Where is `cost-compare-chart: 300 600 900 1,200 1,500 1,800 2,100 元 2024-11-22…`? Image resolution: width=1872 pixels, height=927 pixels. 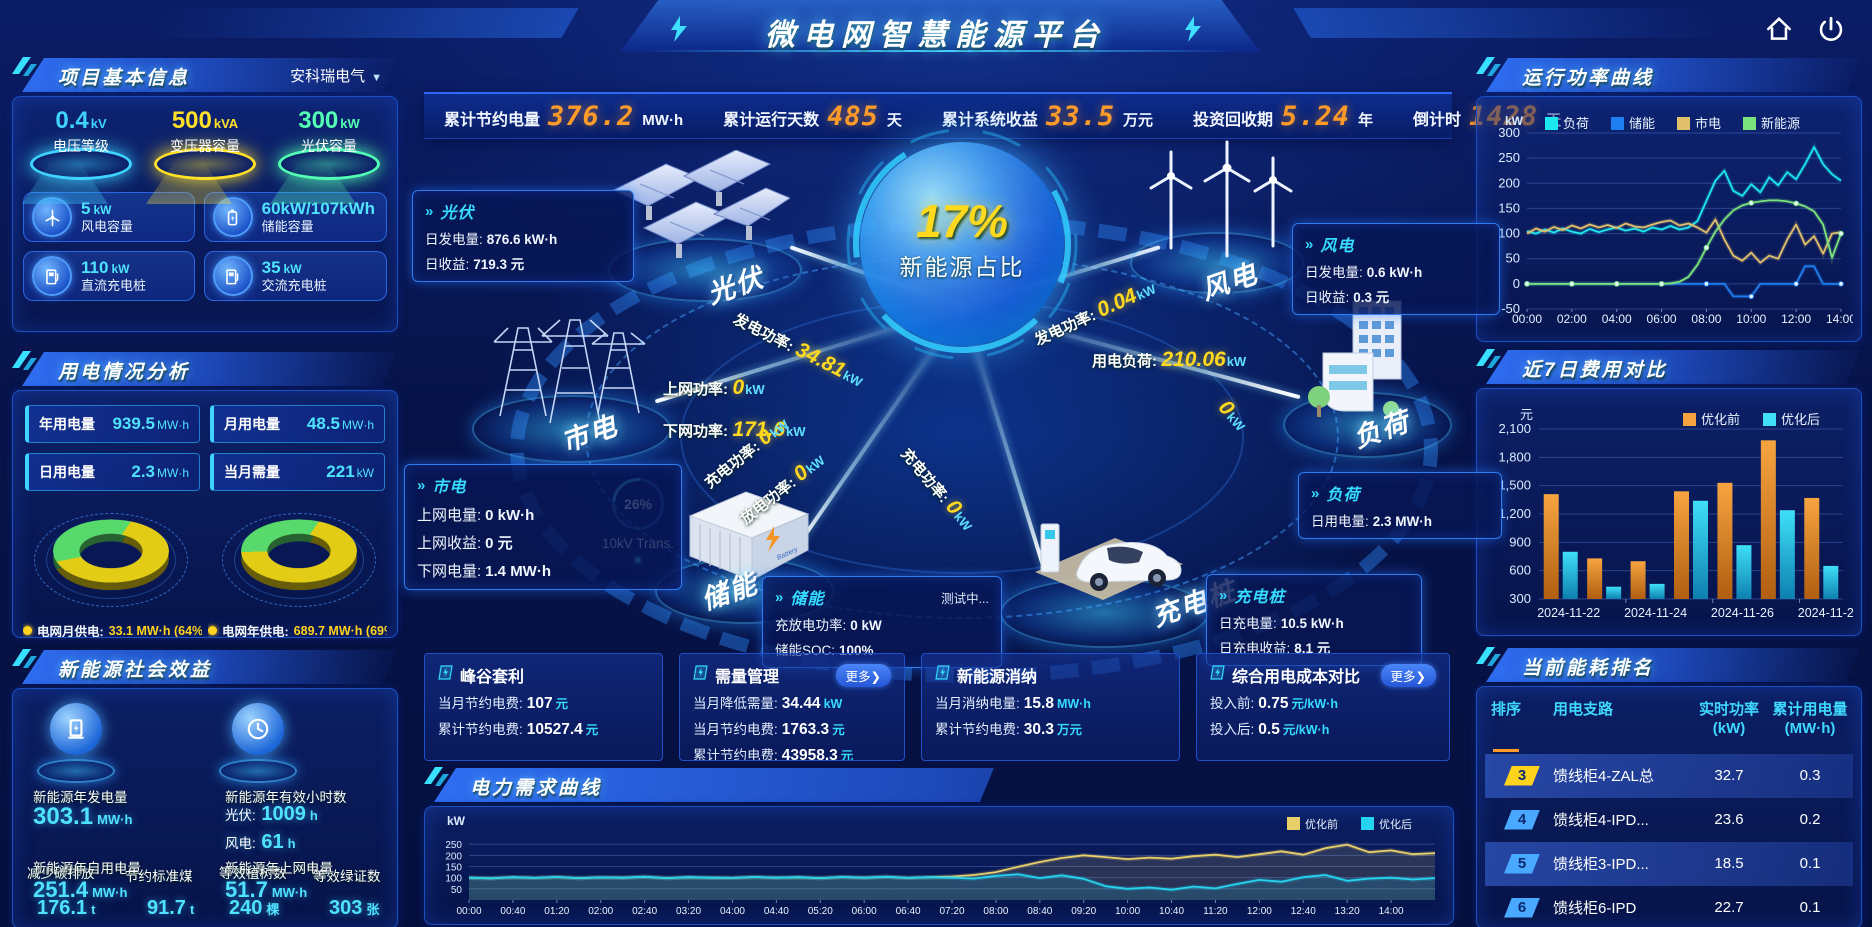 cost-compare-chart: 300 600 900 1,200 1,500 1,800 2,100 元 2024-11-22… is located at coordinates (1671, 511).